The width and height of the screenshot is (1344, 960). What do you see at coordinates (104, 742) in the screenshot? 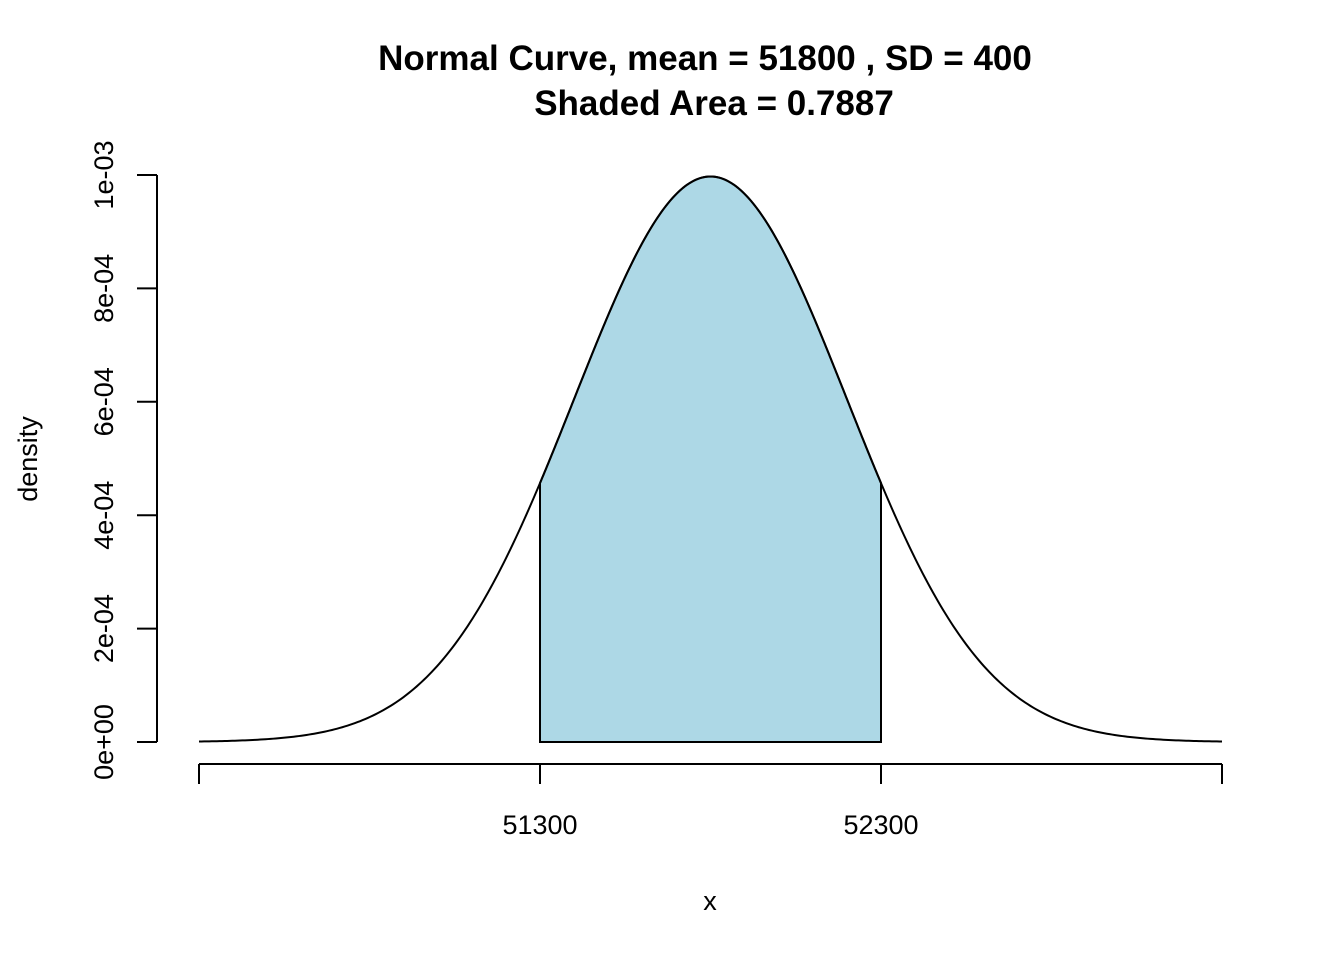
I see `y-tick-label: 0e+00` at bounding box center [104, 742].